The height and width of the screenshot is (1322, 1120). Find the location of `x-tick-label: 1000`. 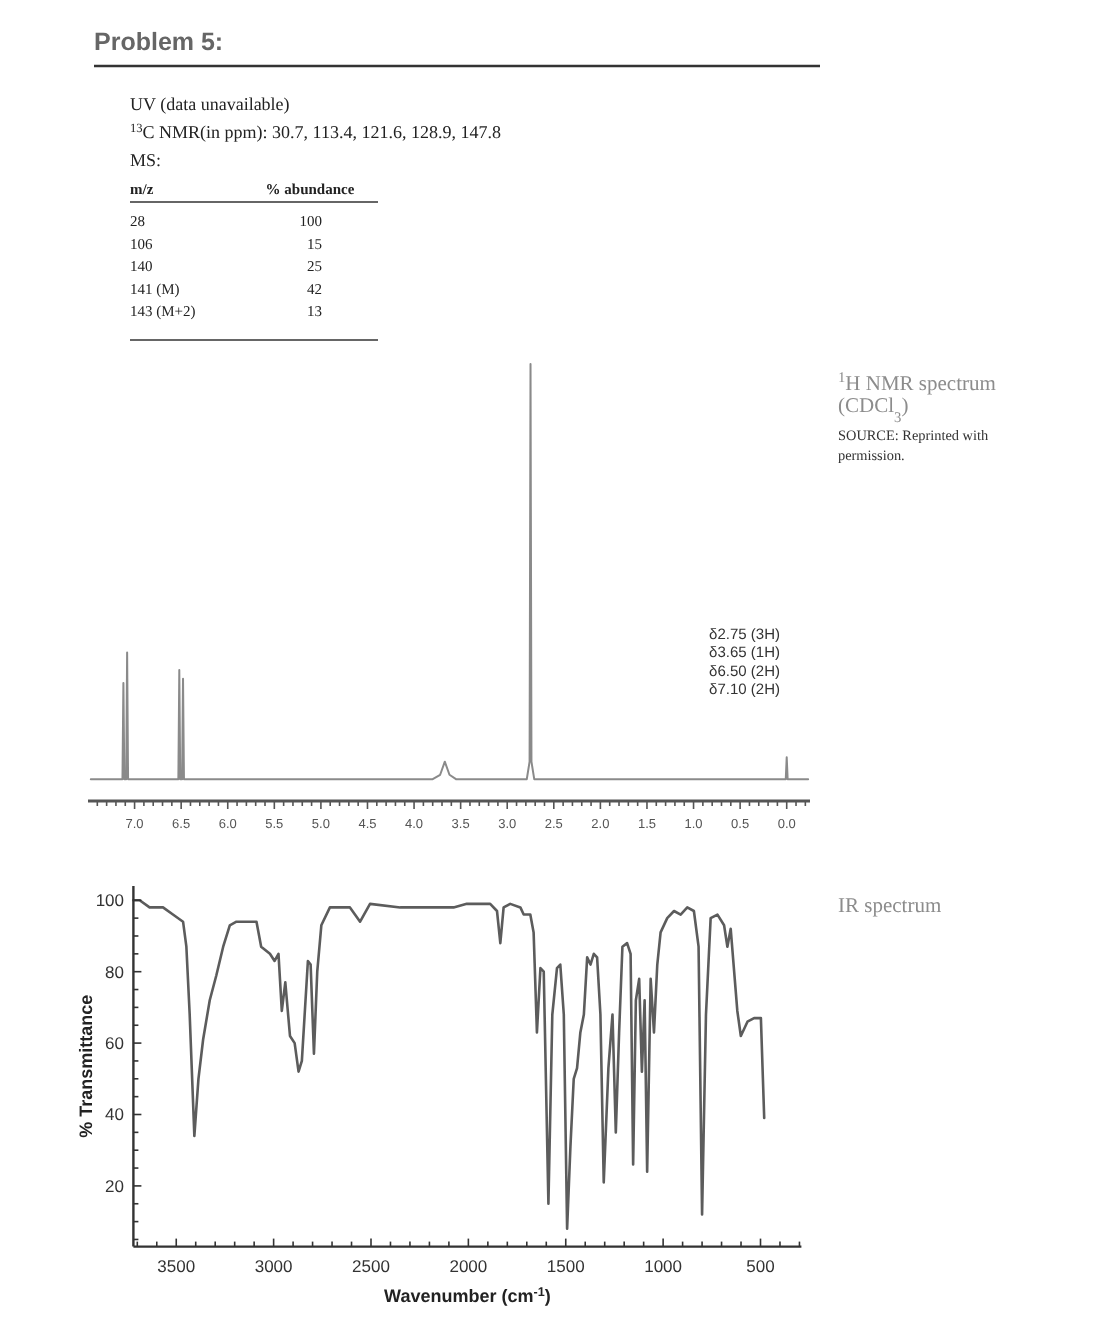

x-tick-label: 1000 is located at coordinates (663, 1266).